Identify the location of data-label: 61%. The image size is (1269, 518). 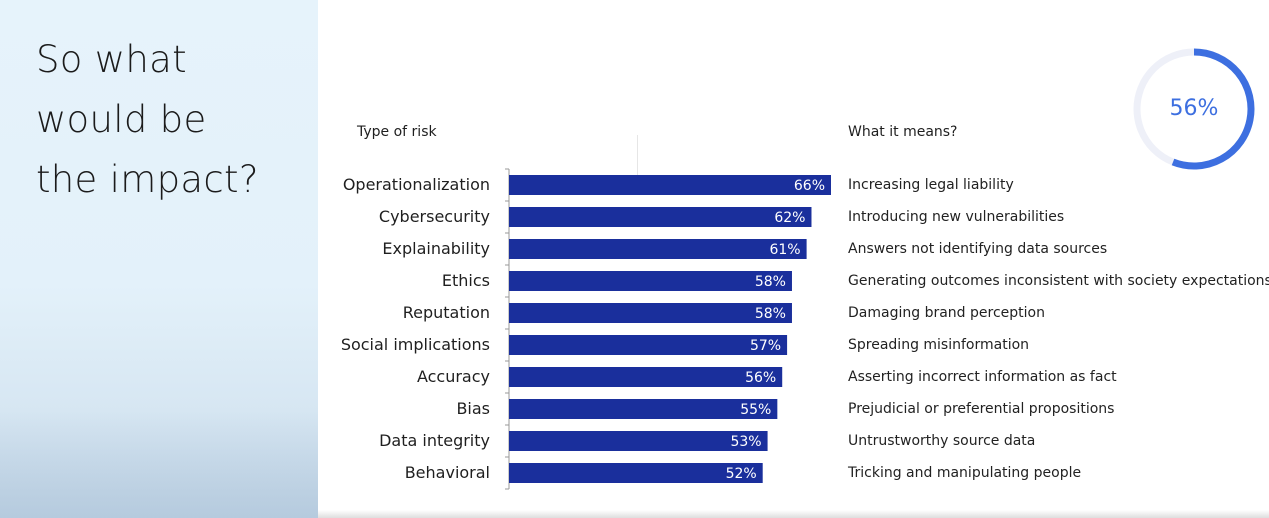
(784, 250).